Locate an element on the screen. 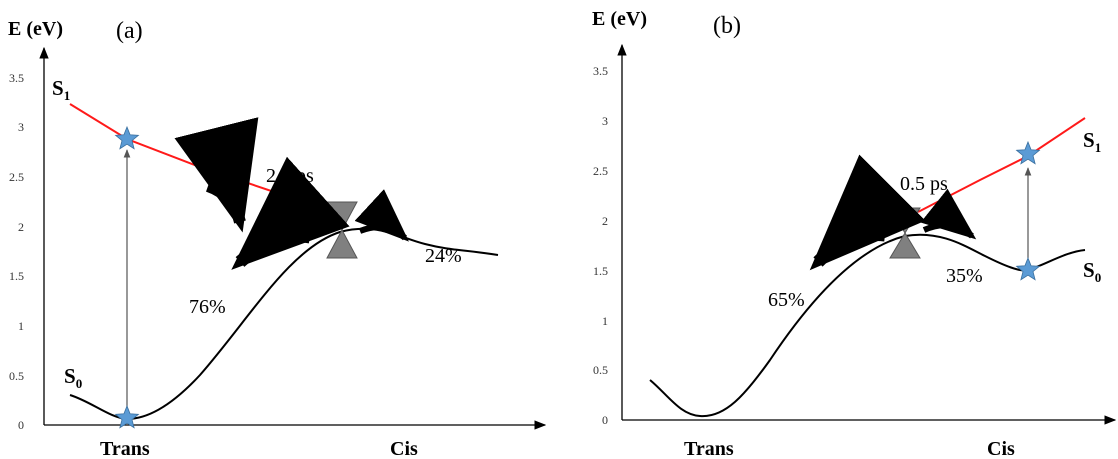  conical-intersection-icon is located at coordinates (905, 233).